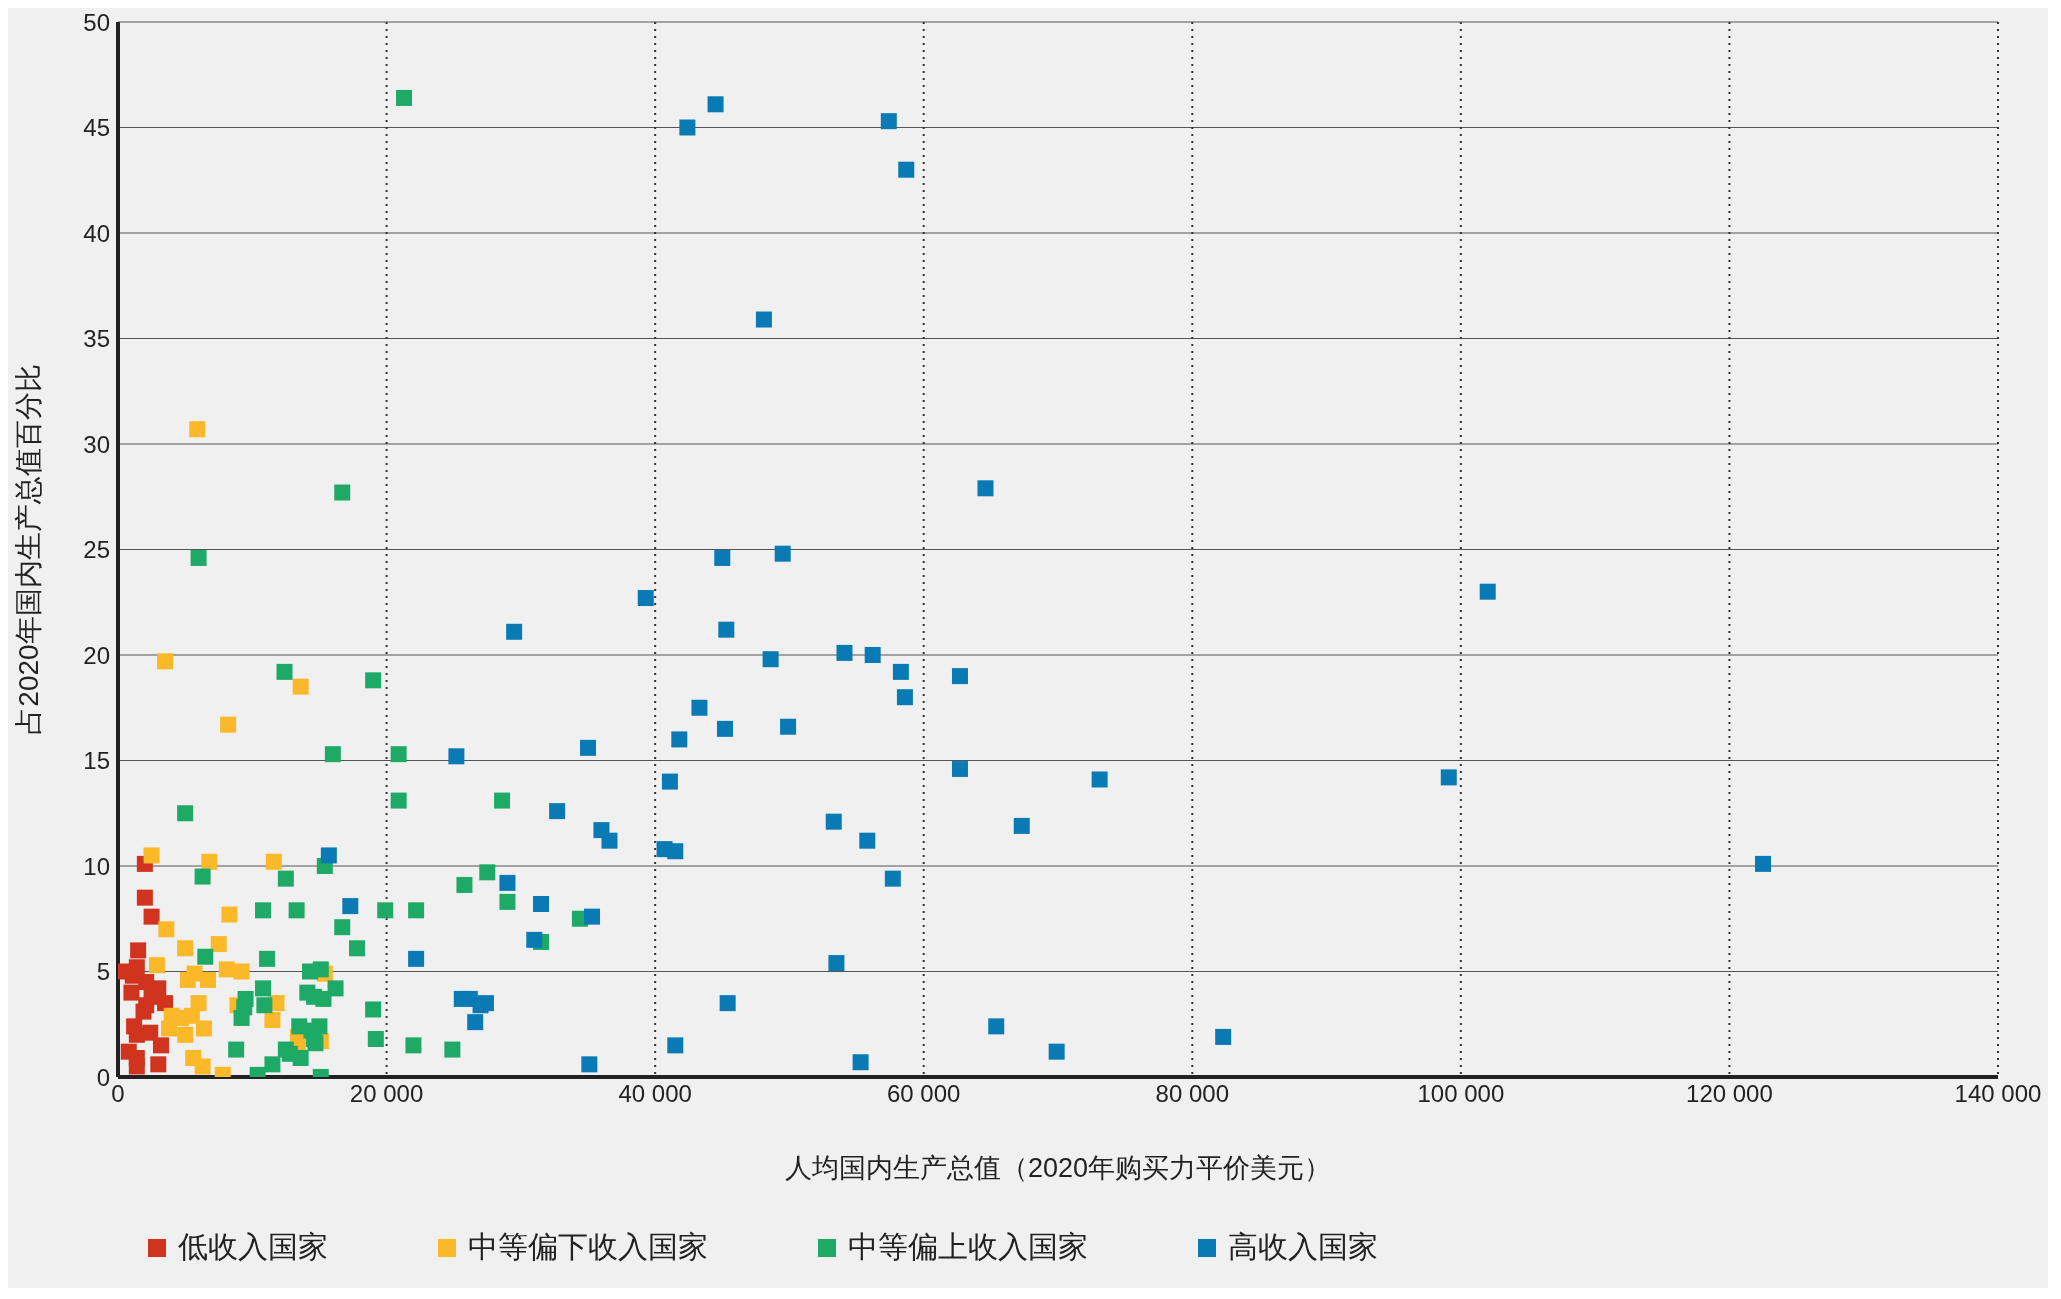  I want to click on y-tick-label: 5, so click(103, 972).